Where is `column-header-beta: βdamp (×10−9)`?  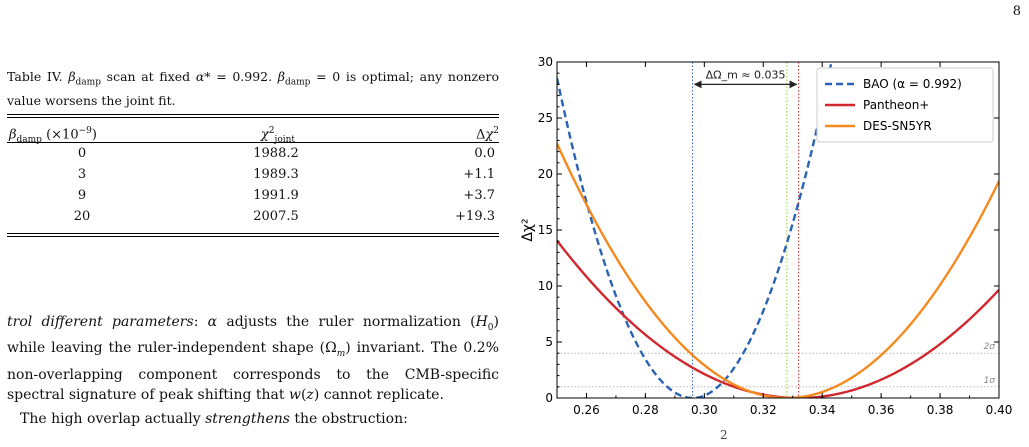
column-header-beta: βdamp (×10−9) is located at coordinates (53, 135).